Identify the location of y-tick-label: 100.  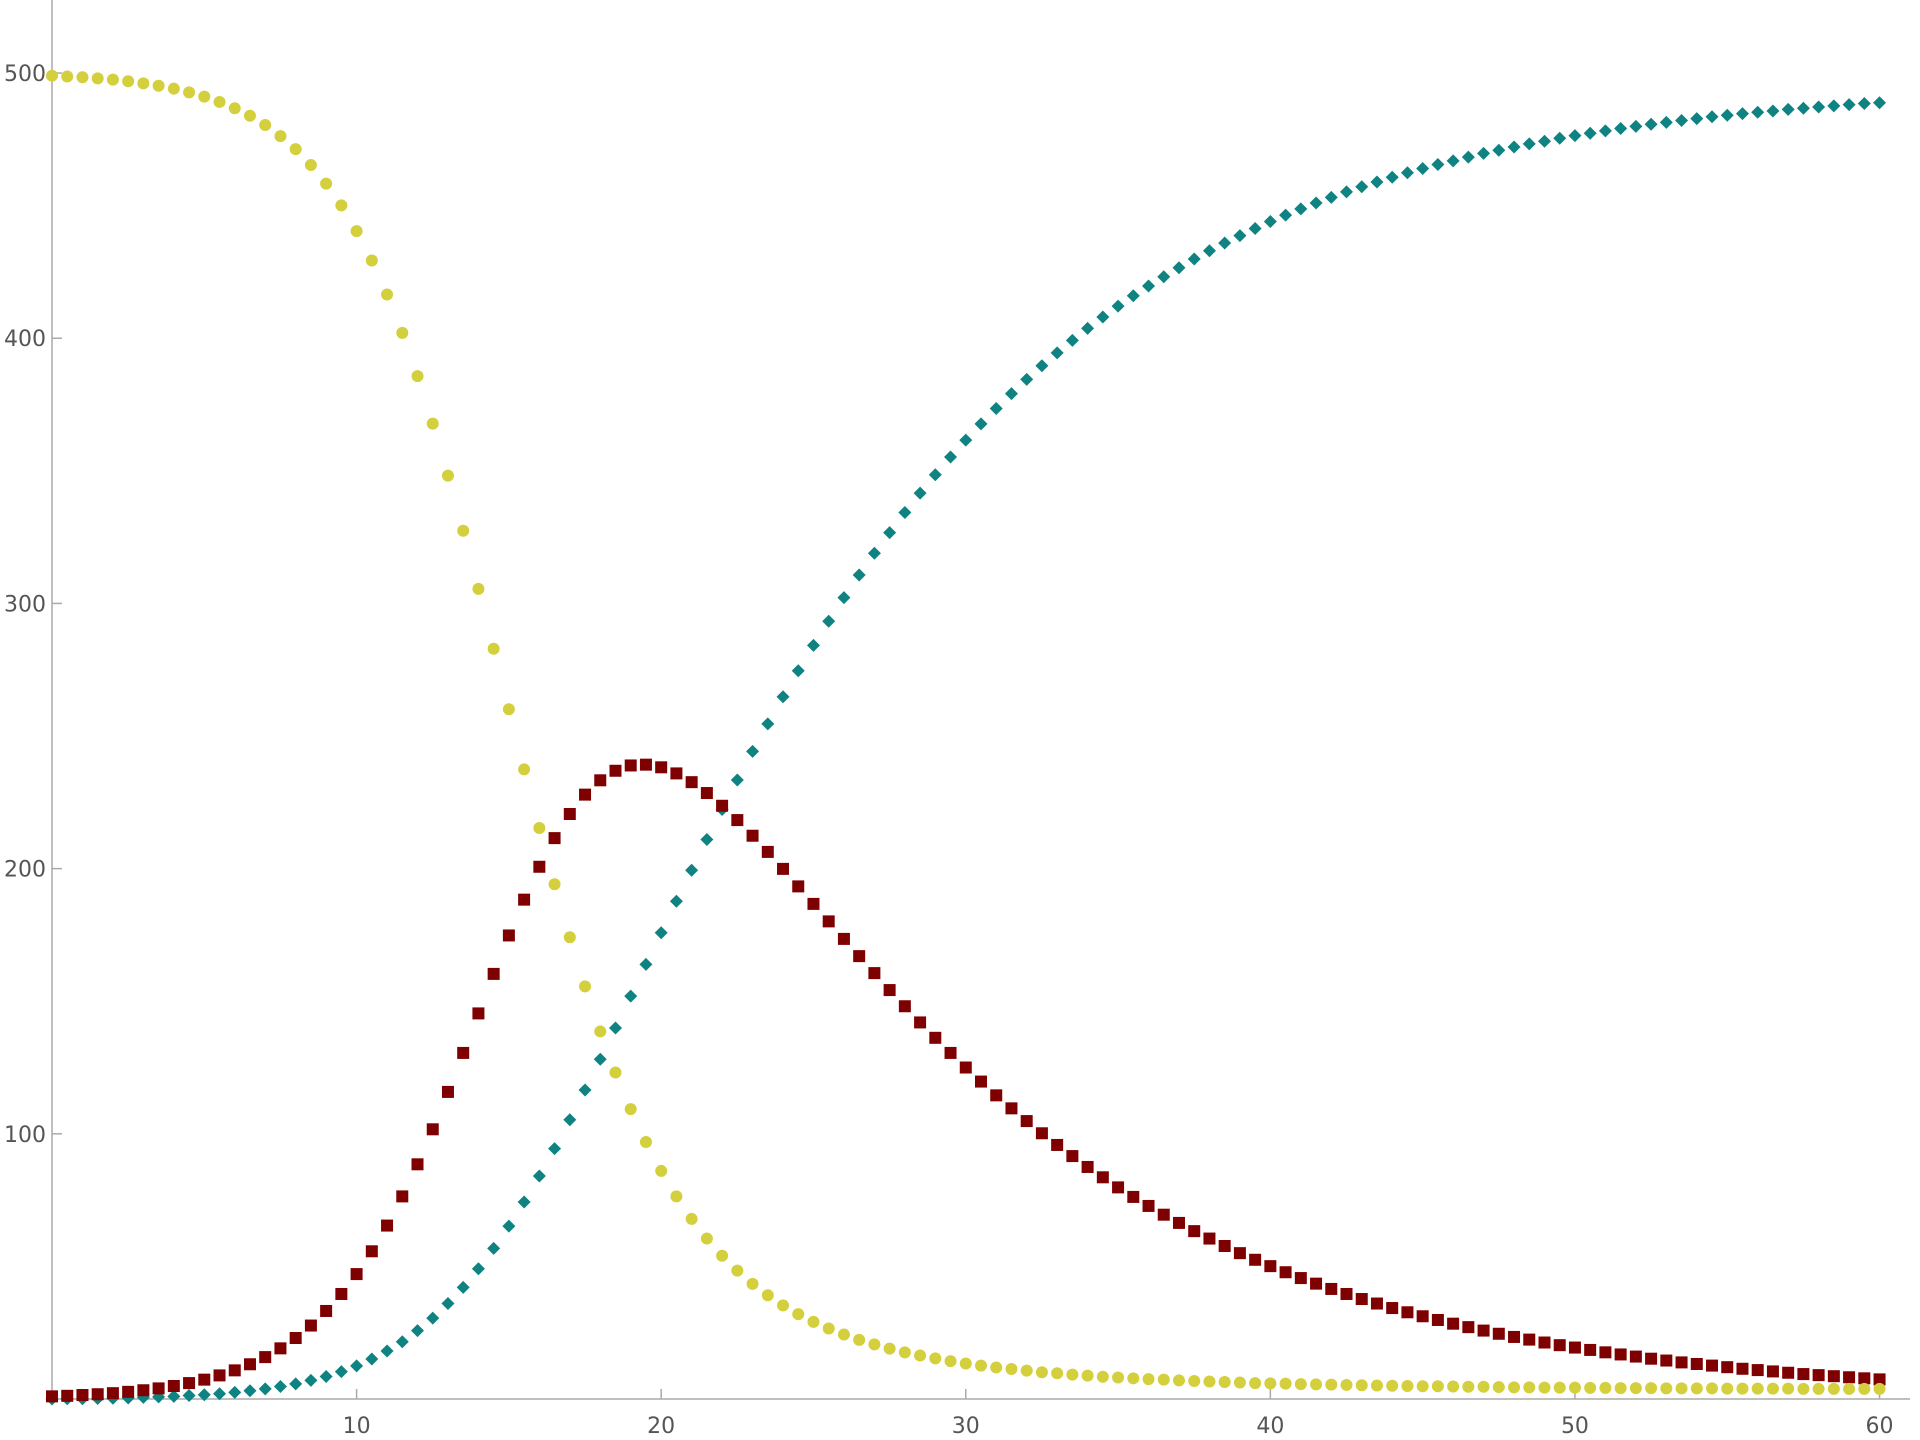
(25, 1135).